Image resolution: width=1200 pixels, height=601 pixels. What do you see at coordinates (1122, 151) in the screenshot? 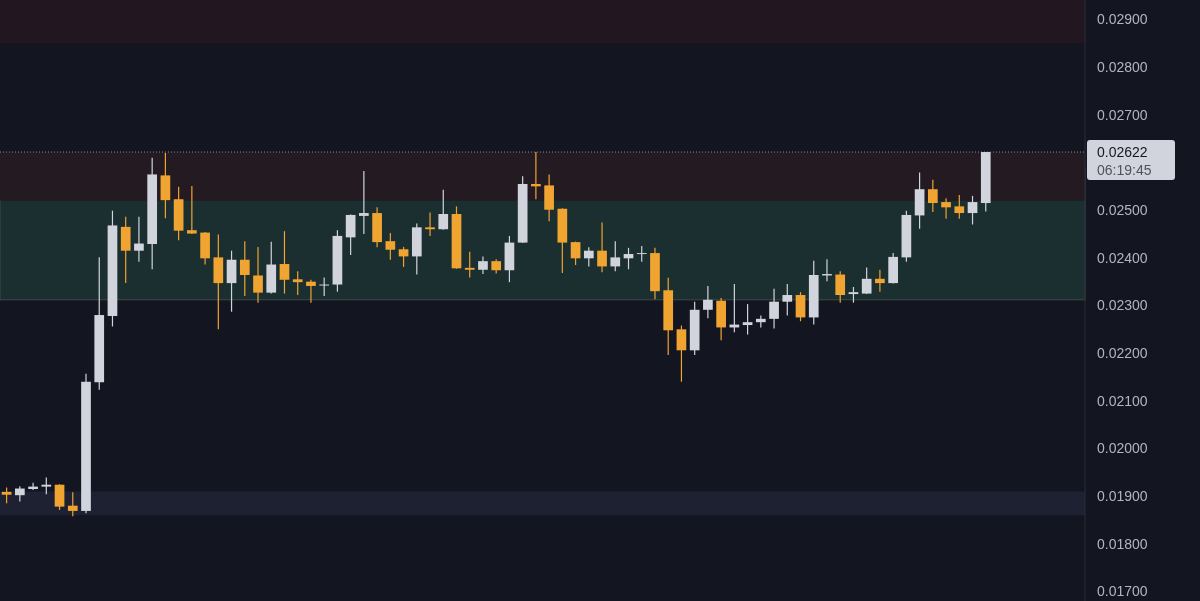
I see `ref-line-label: 0.02622` at bounding box center [1122, 151].